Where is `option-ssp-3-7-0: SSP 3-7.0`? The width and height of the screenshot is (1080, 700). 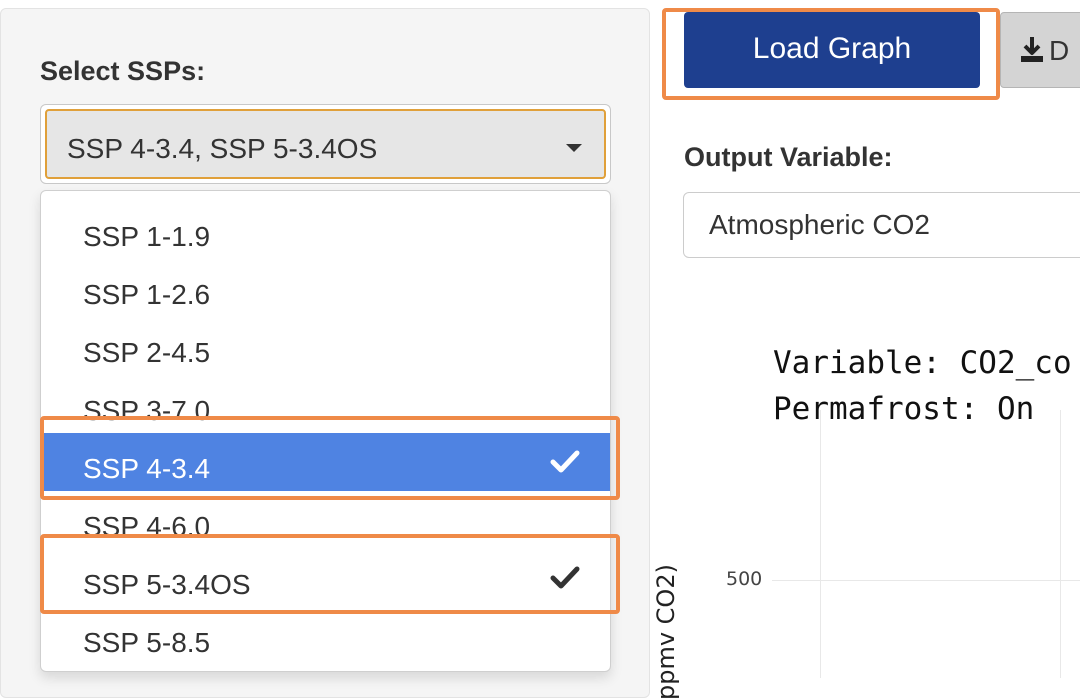 option-ssp-3-7-0: SSP 3-7.0 is located at coordinates (147, 410).